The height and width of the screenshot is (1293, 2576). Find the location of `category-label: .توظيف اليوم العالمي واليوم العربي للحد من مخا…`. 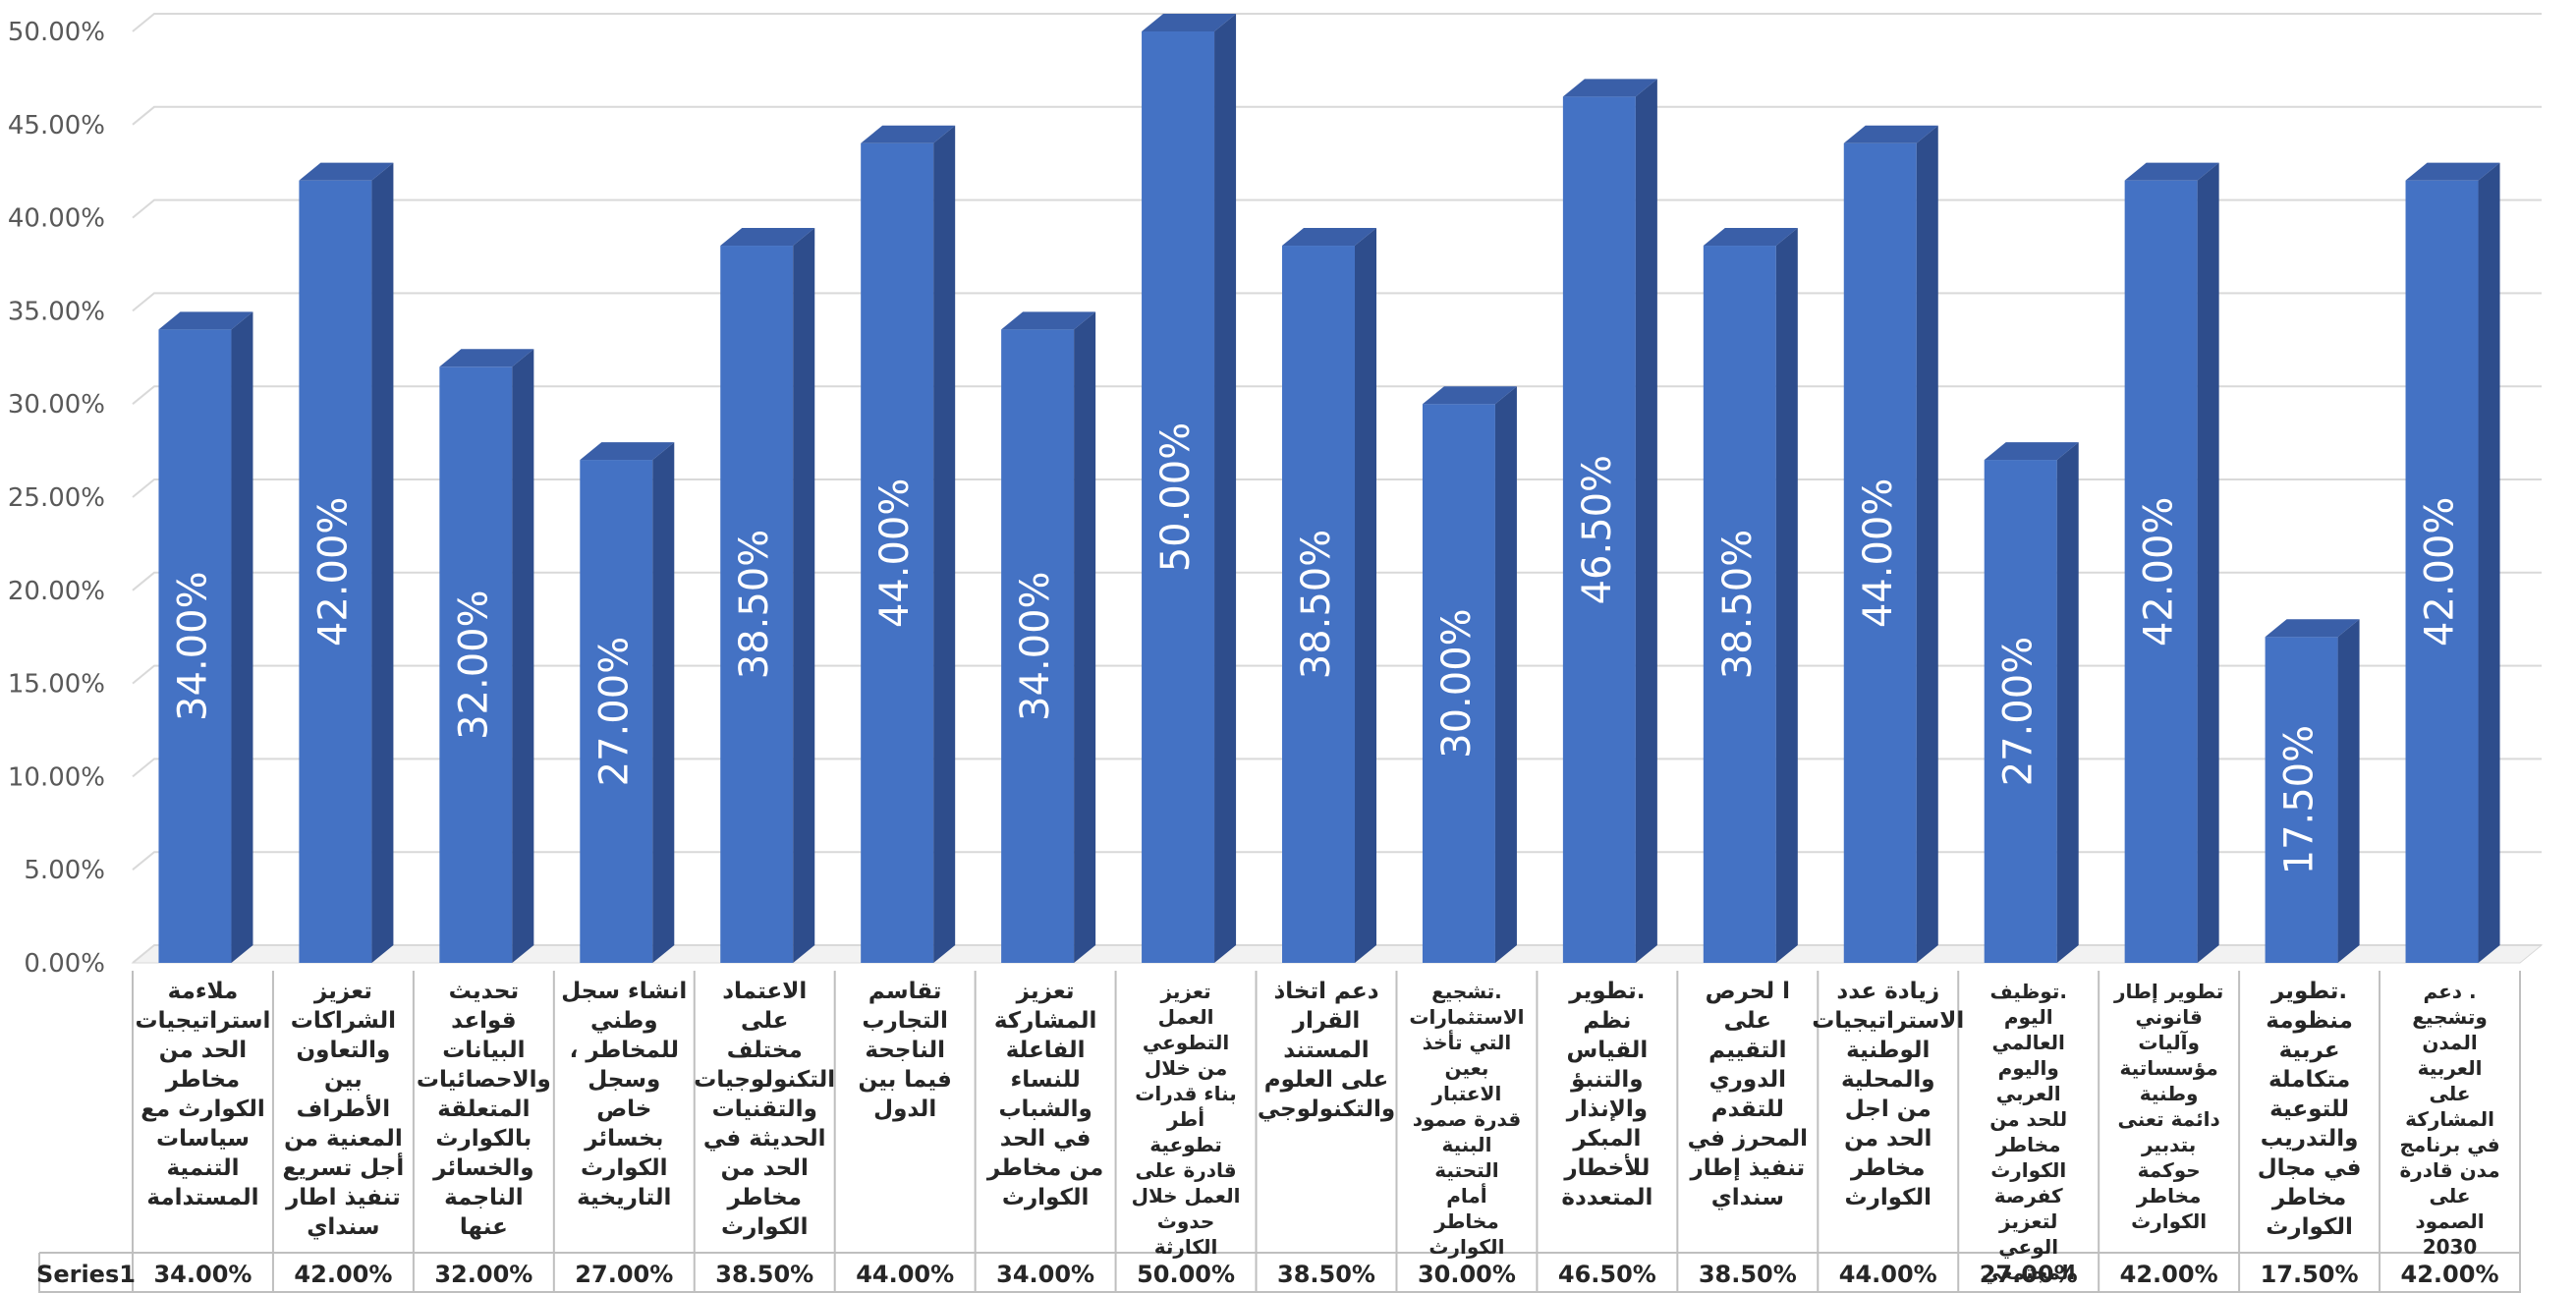

category-label: .توظيف اليوم العالمي واليوم العربي للحد من مخا… is located at coordinates (2028, 1132).